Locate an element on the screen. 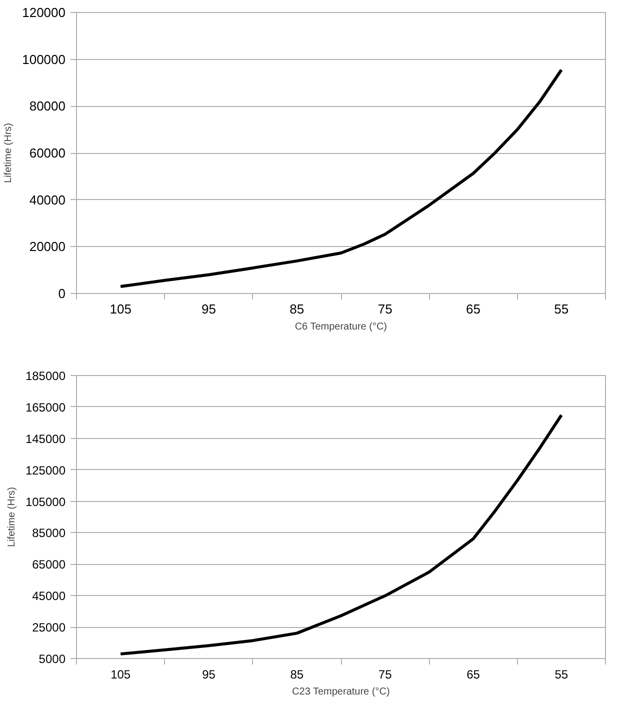  y-tick-label: 60000 is located at coordinates (47, 153).